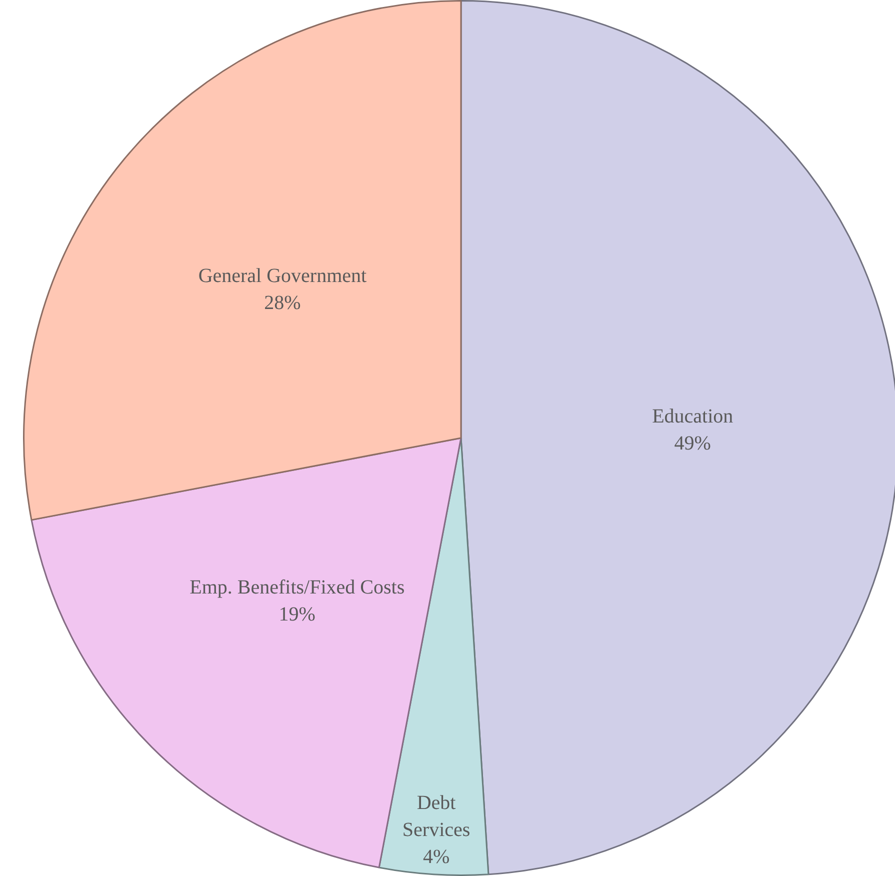 This screenshot has height=876, width=895. What do you see at coordinates (693, 416) in the screenshot?
I see `slice-label: Education` at bounding box center [693, 416].